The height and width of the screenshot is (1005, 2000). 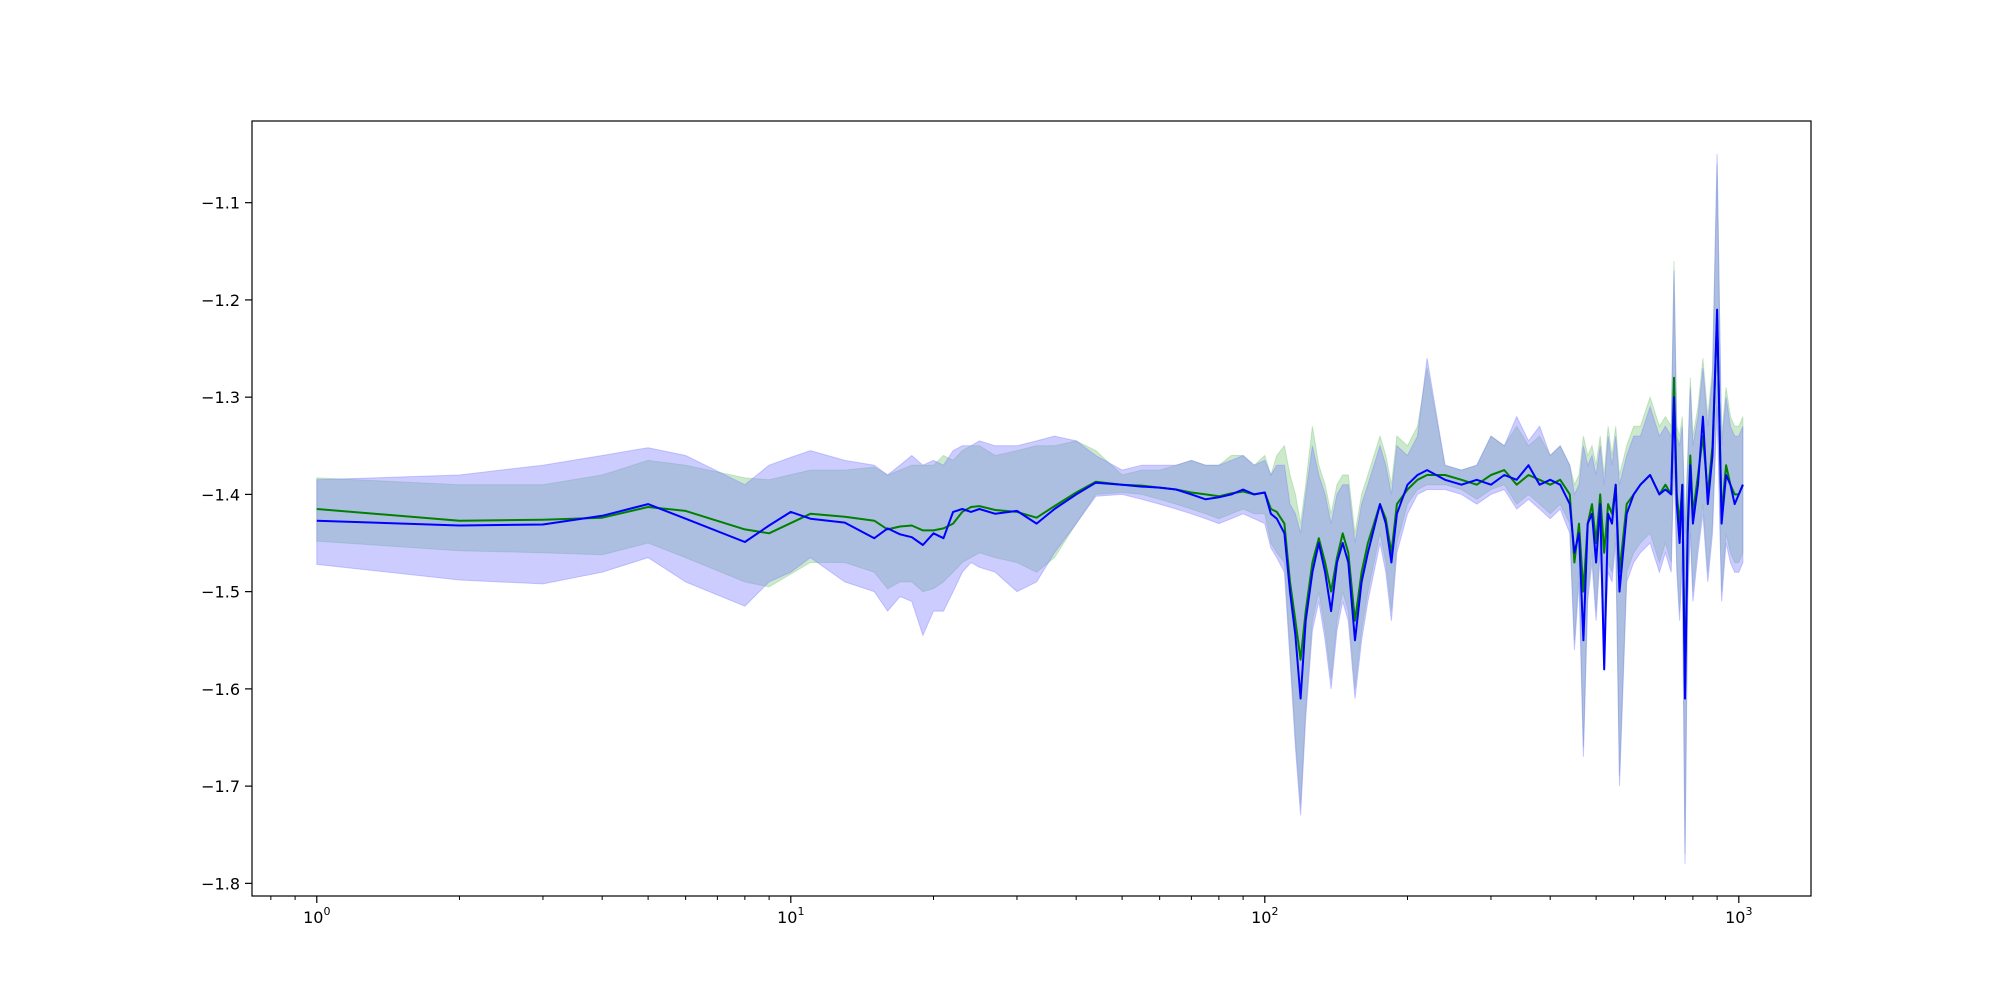 I want to click on y-tick-label: −1.6, so click(x=220, y=689).